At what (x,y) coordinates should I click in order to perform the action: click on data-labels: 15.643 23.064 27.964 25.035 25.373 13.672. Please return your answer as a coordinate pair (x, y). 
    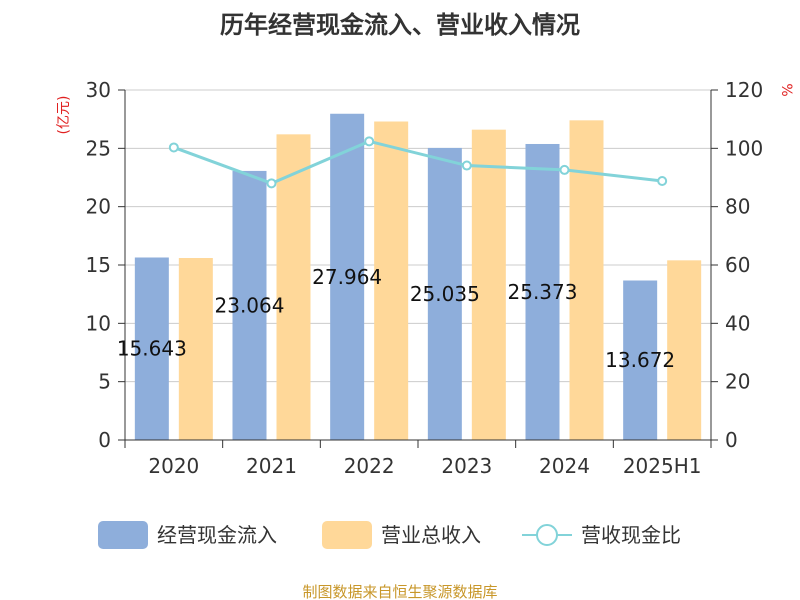
    Looking at the image, I should click on (396, 318).